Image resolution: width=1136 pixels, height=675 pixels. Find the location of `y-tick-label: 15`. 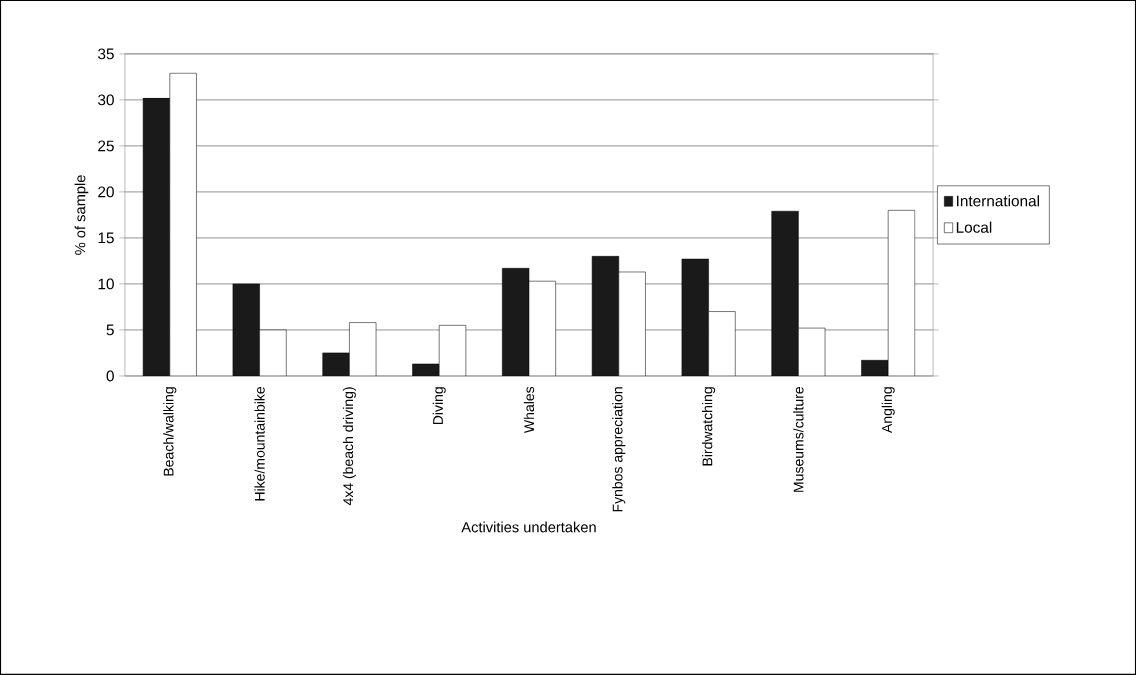

y-tick-label: 15 is located at coordinates (106, 238).